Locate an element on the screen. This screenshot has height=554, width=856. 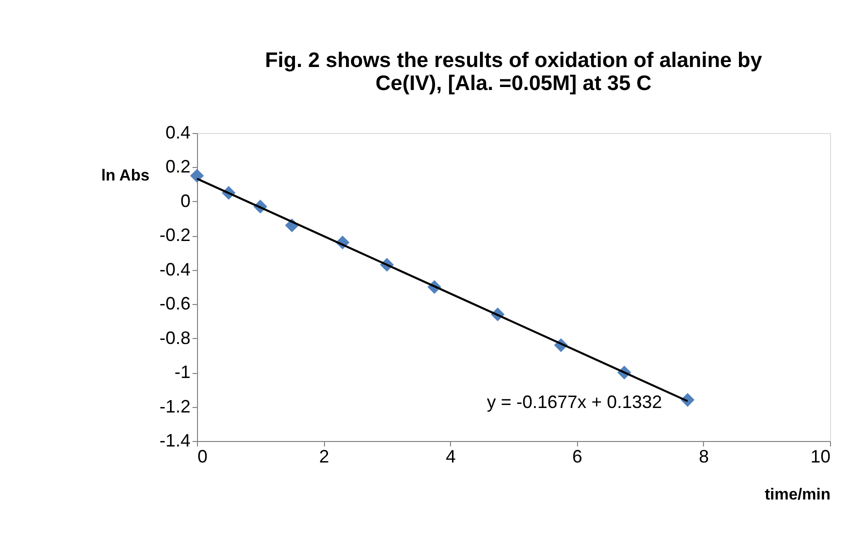
x-tick-label: 0 is located at coordinates (203, 456).